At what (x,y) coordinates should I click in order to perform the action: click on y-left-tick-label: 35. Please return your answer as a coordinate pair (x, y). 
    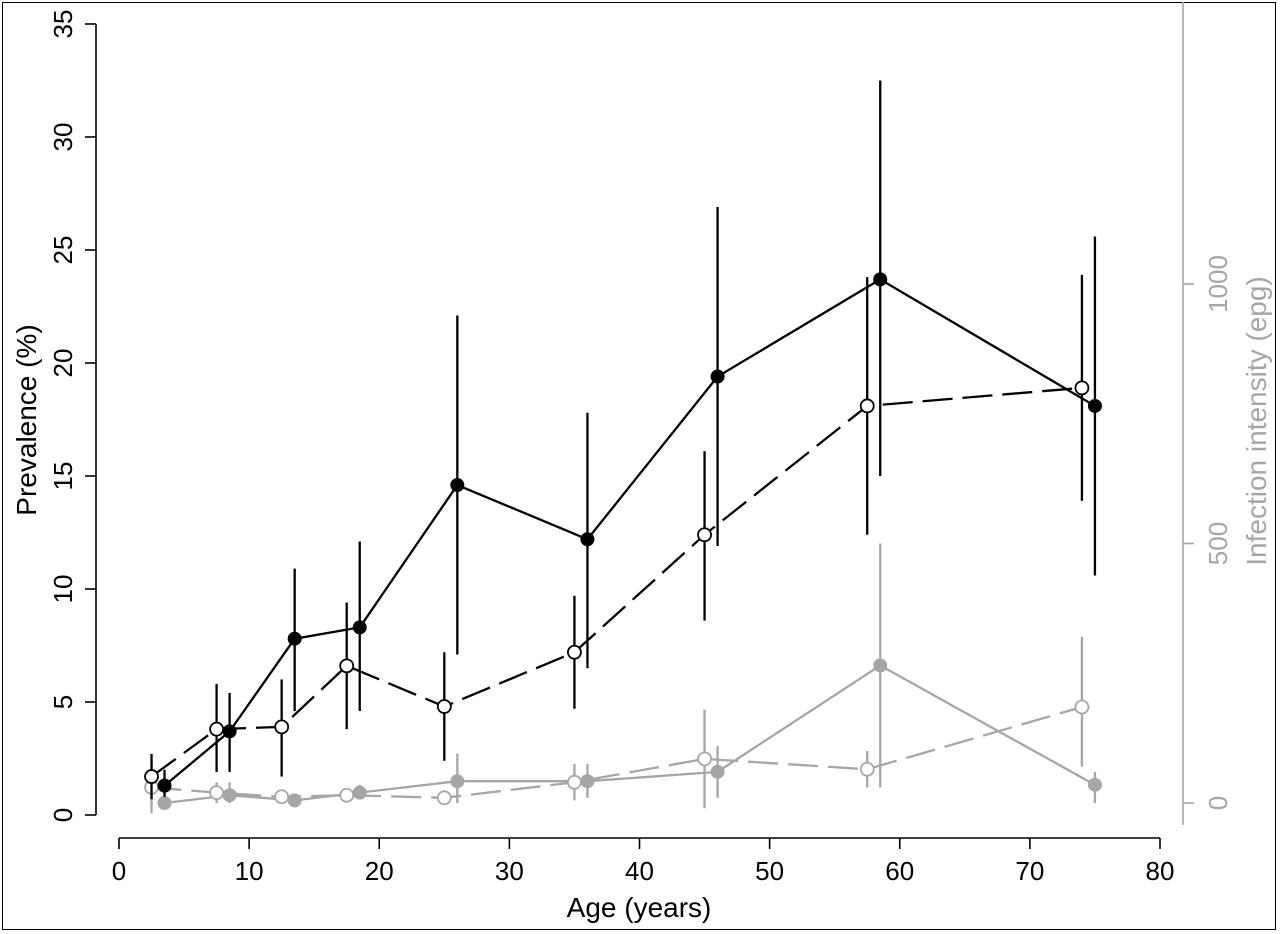
    Looking at the image, I should click on (63, 24).